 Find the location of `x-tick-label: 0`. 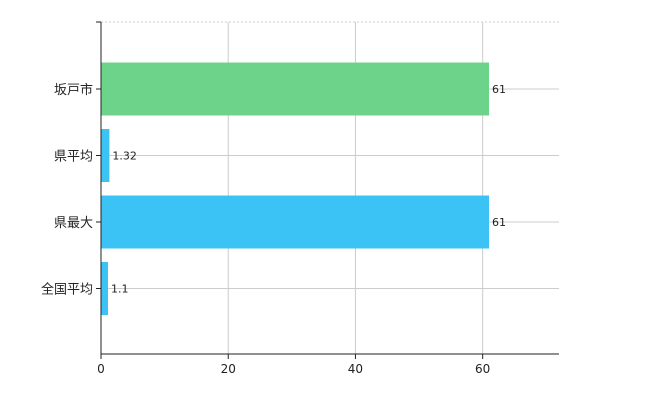

x-tick-label: 0 is located at coordinates (101, 369).